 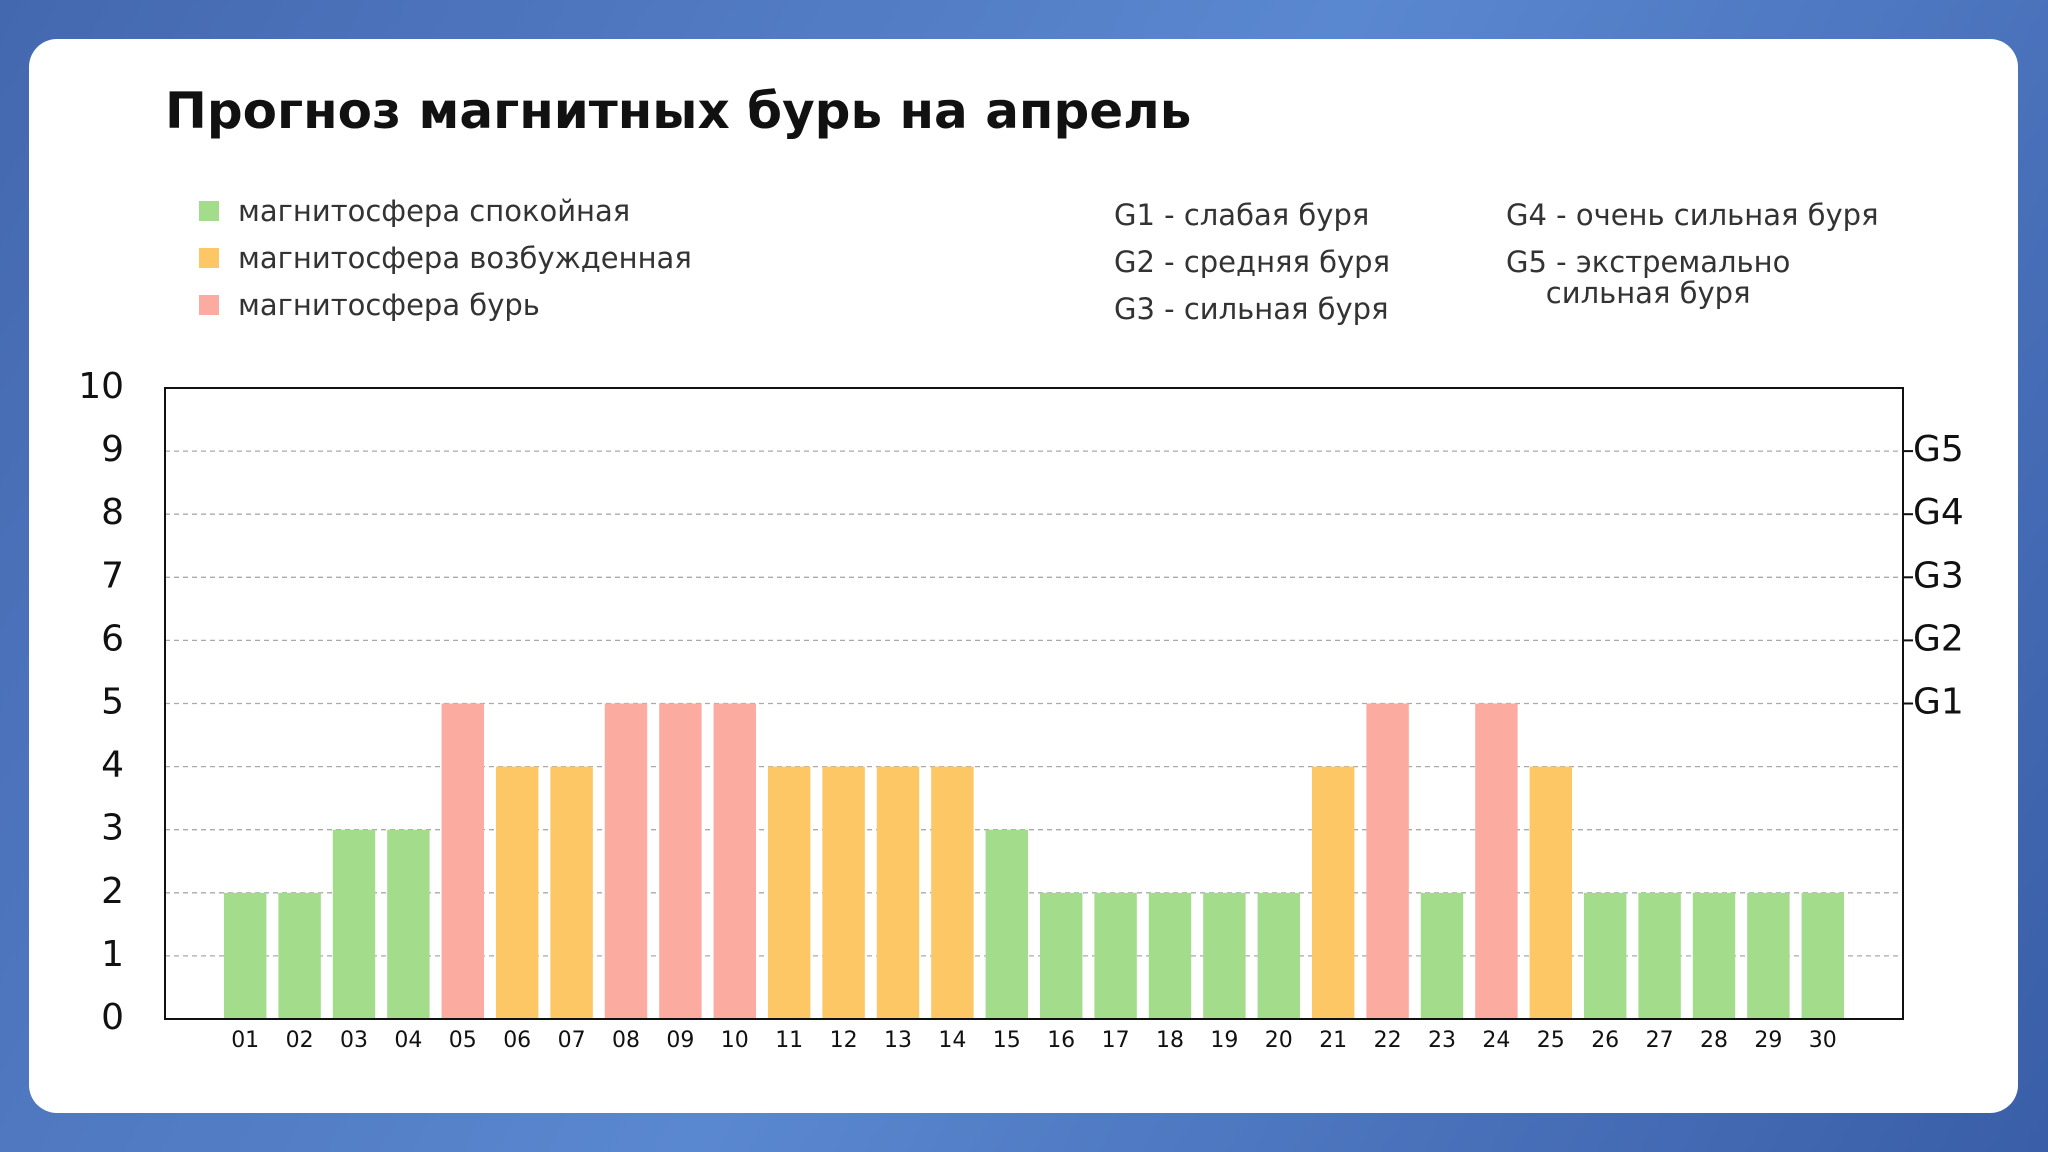 What do you see at coordinates (112, 449) in the screenshot?
I see `y-tick-label: 9` at bounding box center [112, 449].